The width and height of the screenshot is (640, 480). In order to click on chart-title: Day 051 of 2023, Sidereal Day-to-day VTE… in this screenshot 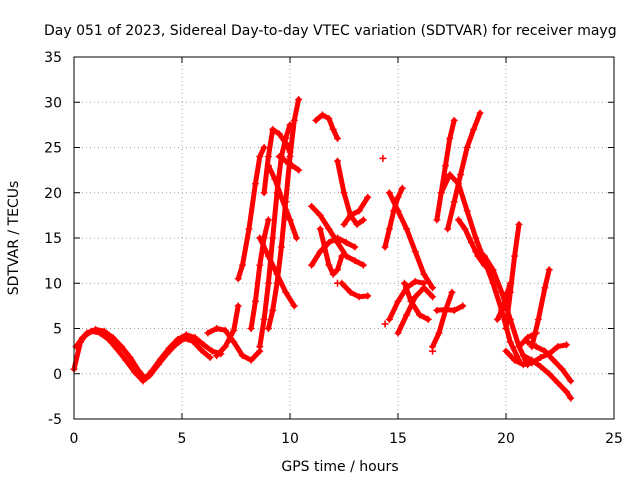, I will do `click(330, 31)`.